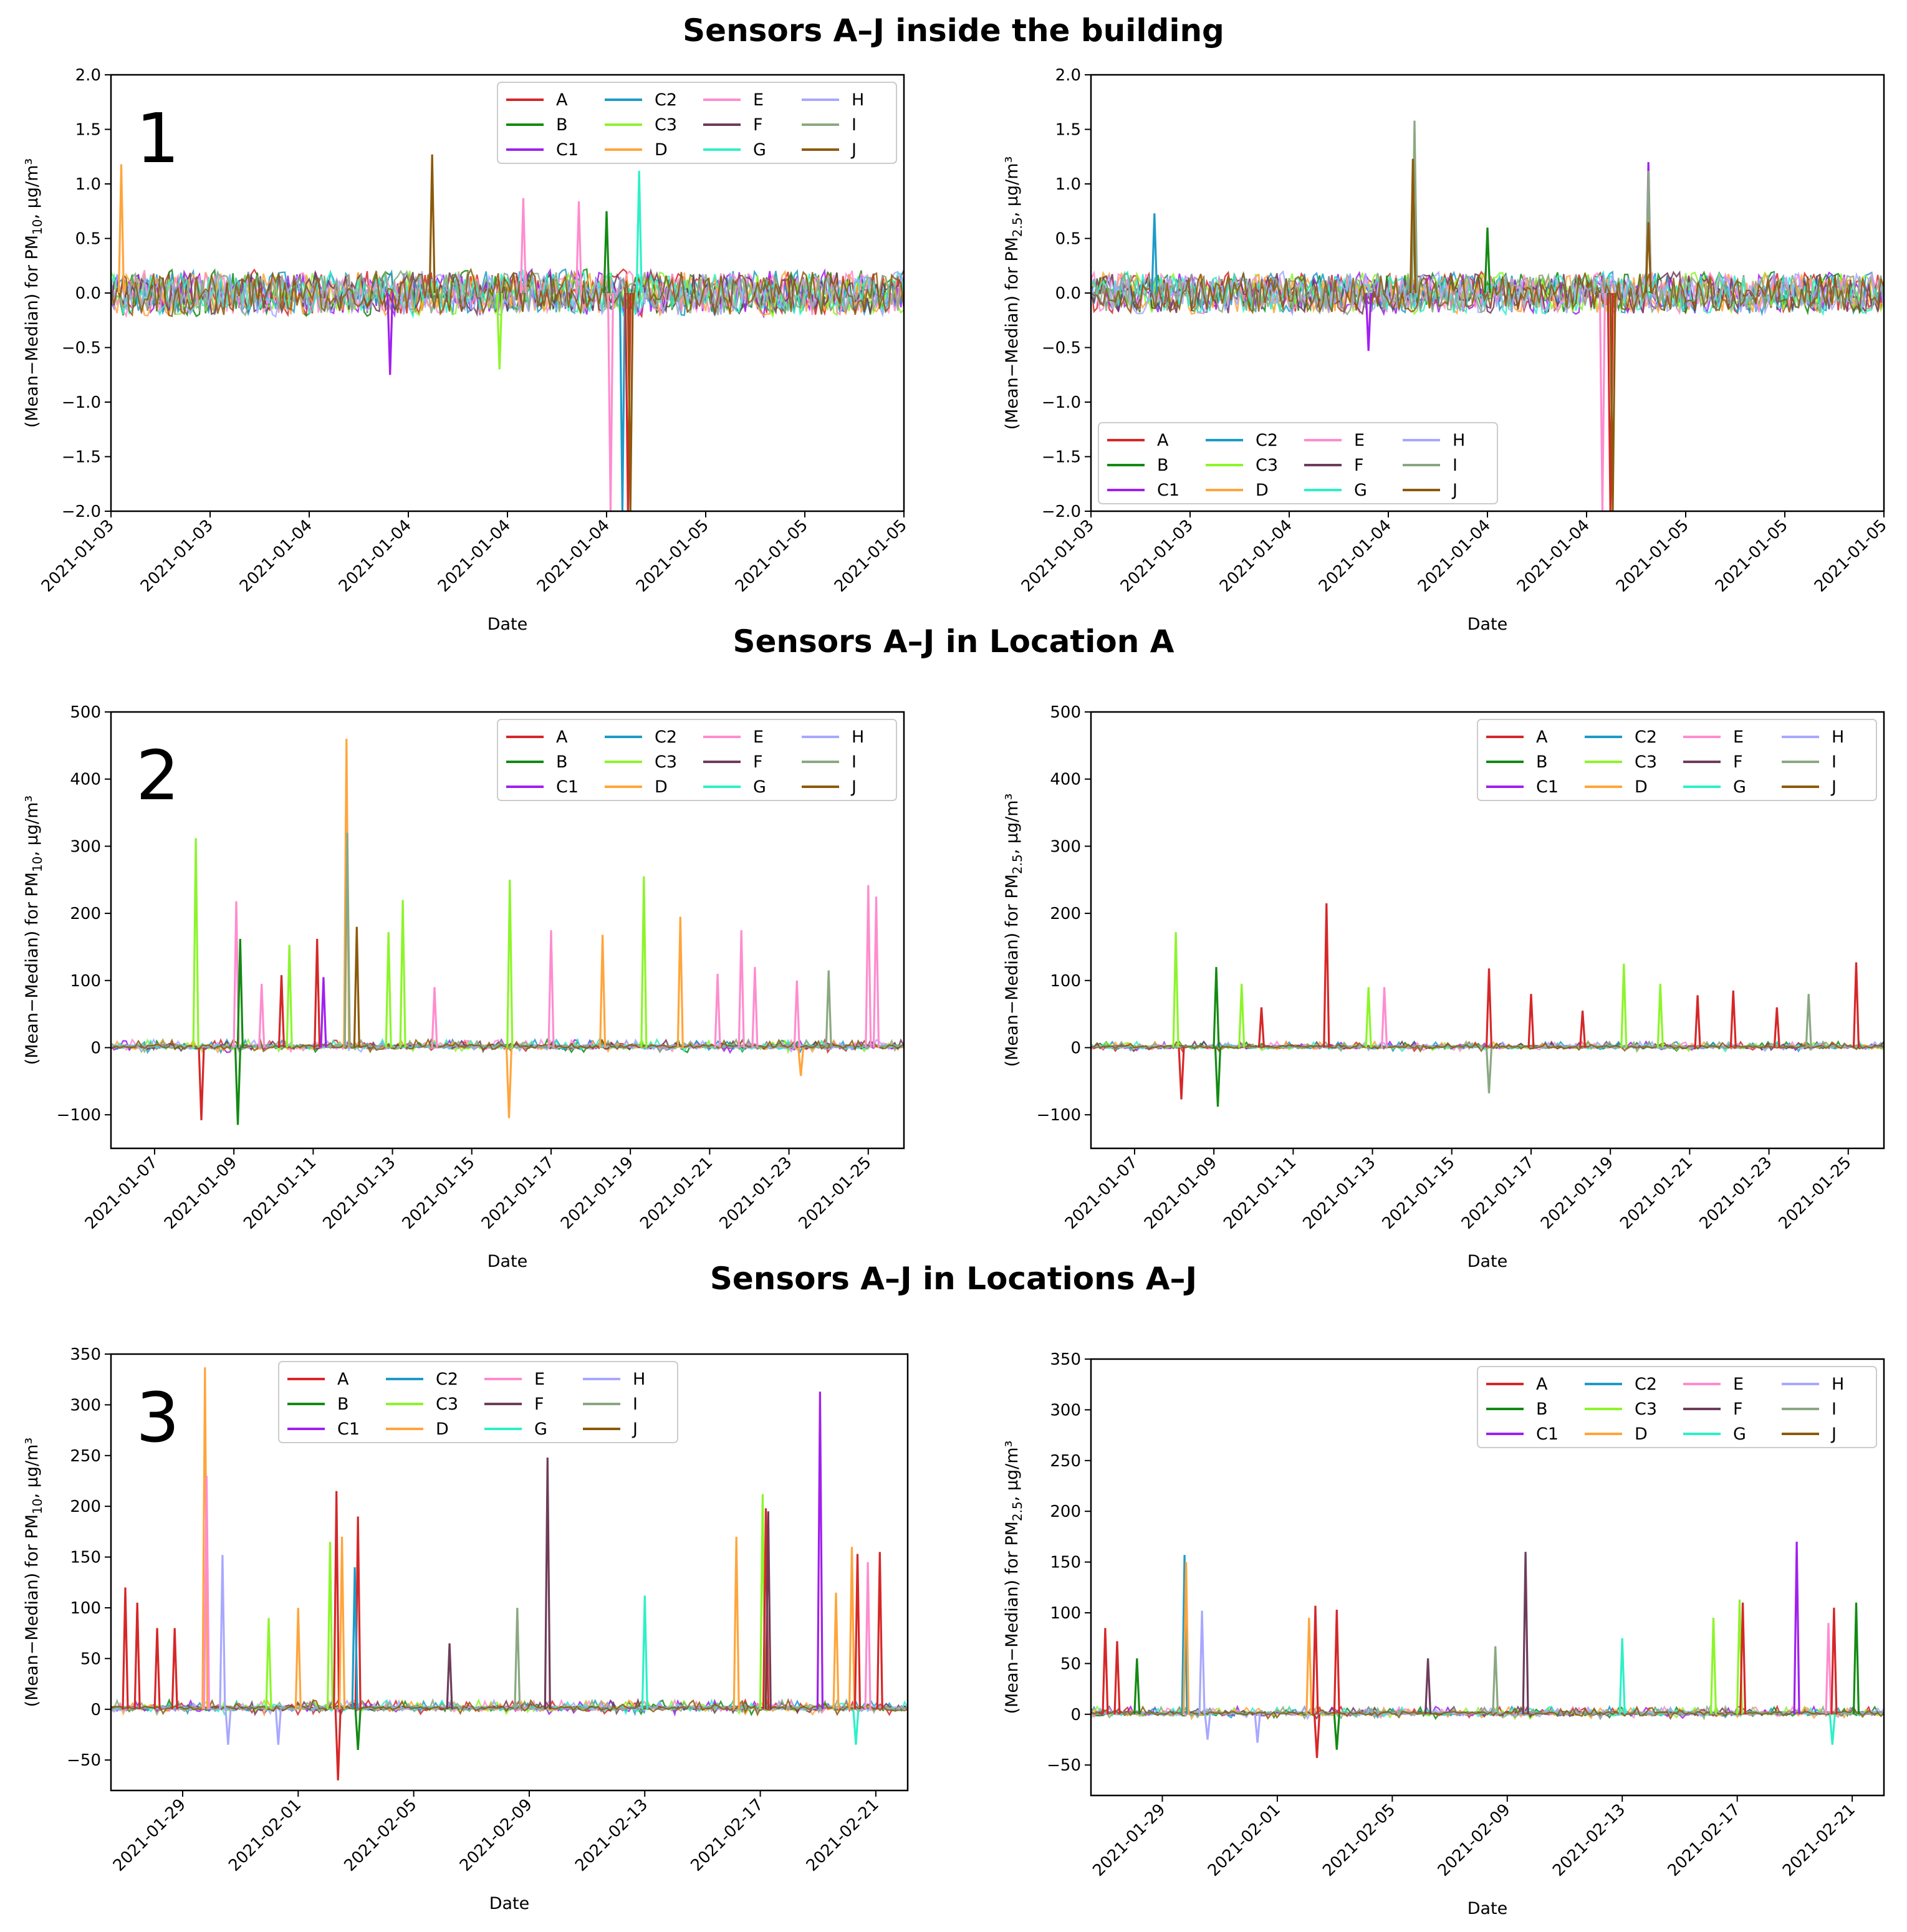  Describe the element at coordinates (158, 1418) in the screenshot. I see `panel-number: 3` at that location.